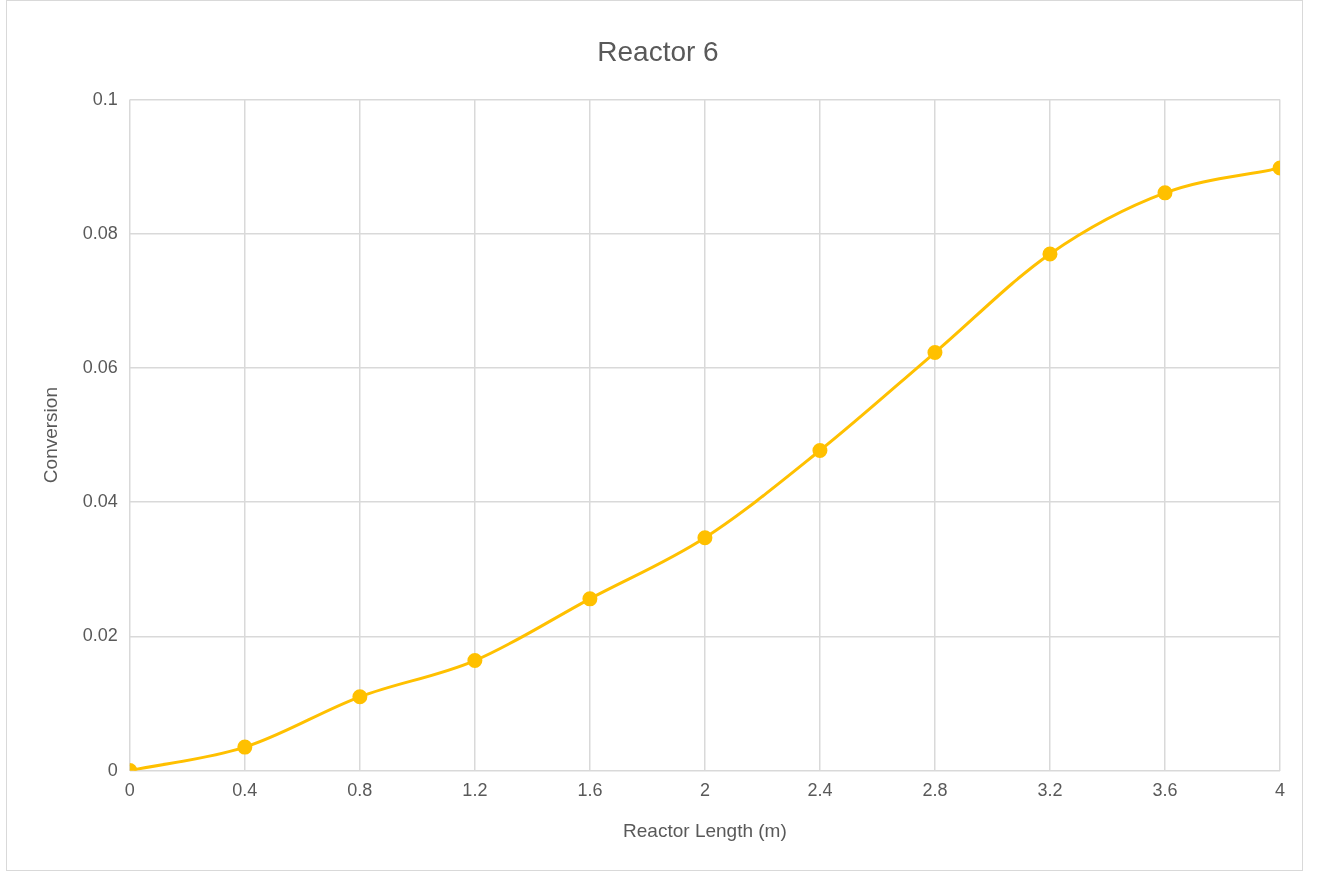 This screenshot has height=871, width=1317. Describe the element at coordinates (129, 790) in the screenshot. I see `x-tick-label: 0` at that location.